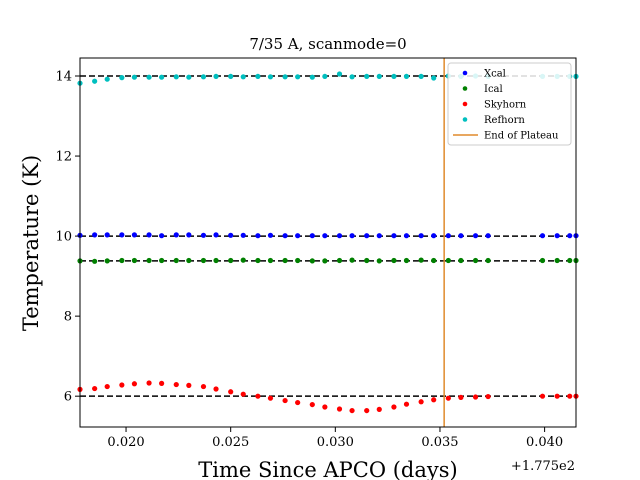  I want to click on legend-entry: End of Plateau, so click(506, 136).